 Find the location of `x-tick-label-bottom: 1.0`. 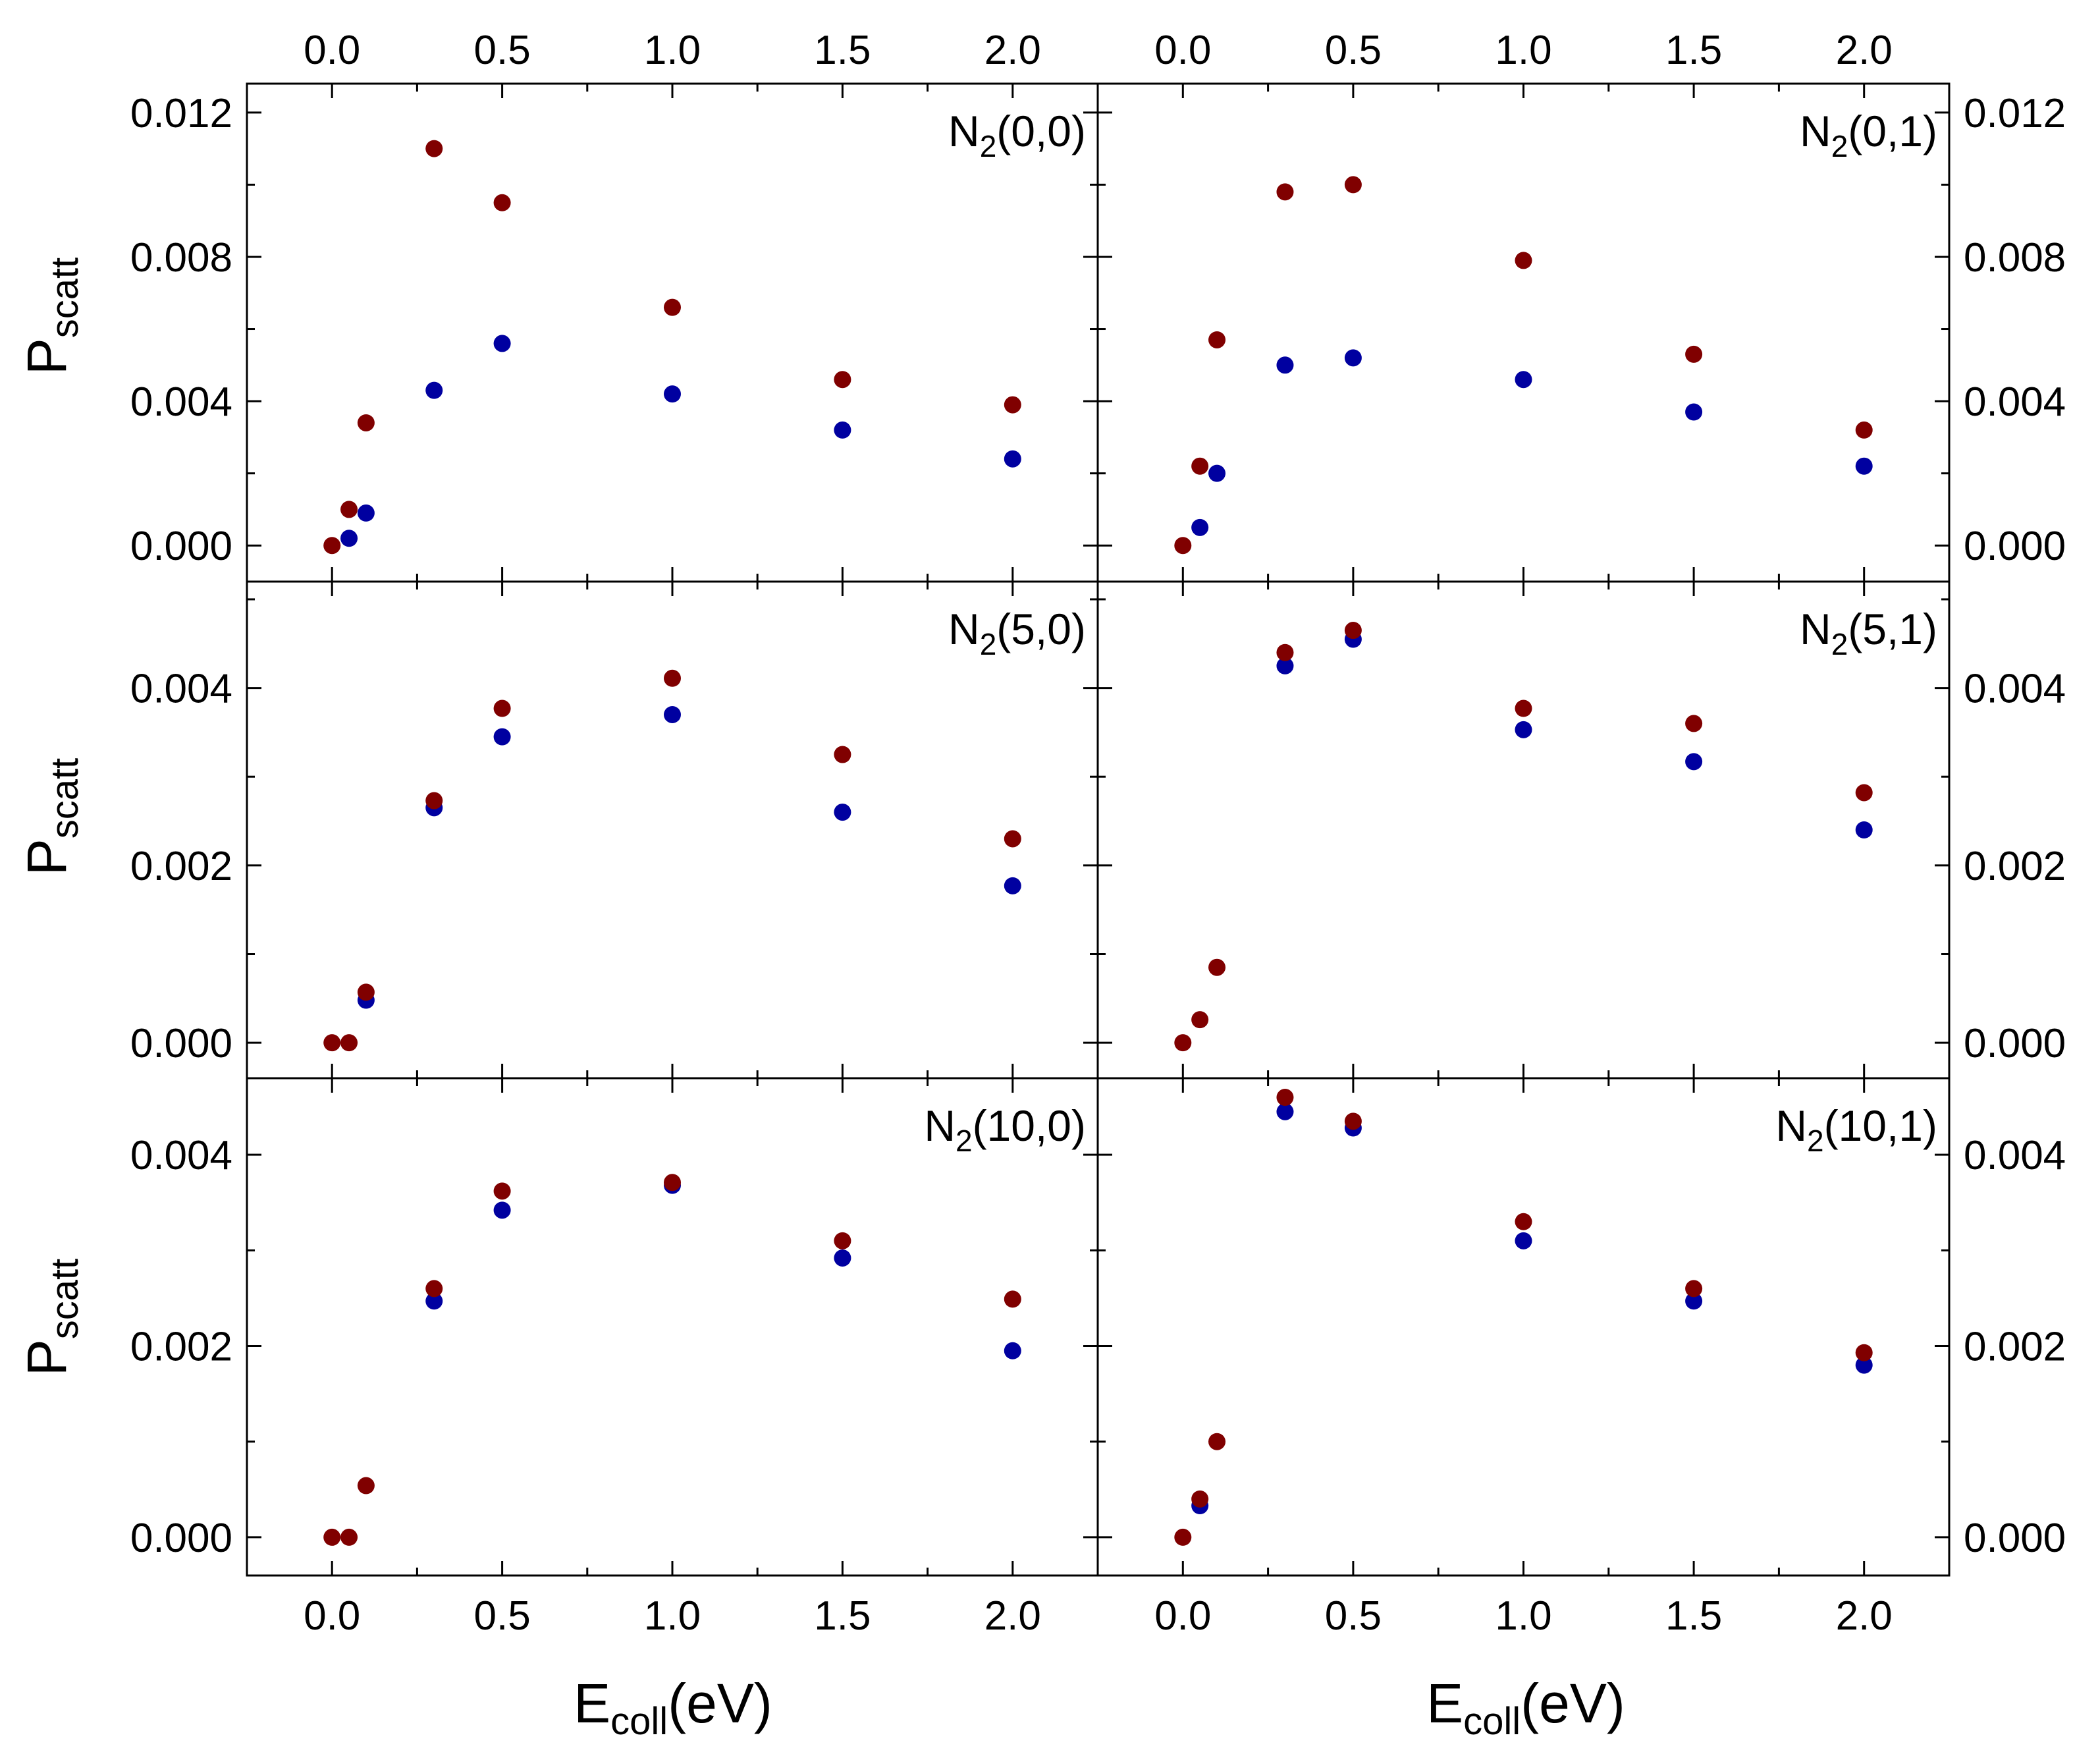

x-tick-label-bottom: 1.0 is located at coordinates (672, 1616).